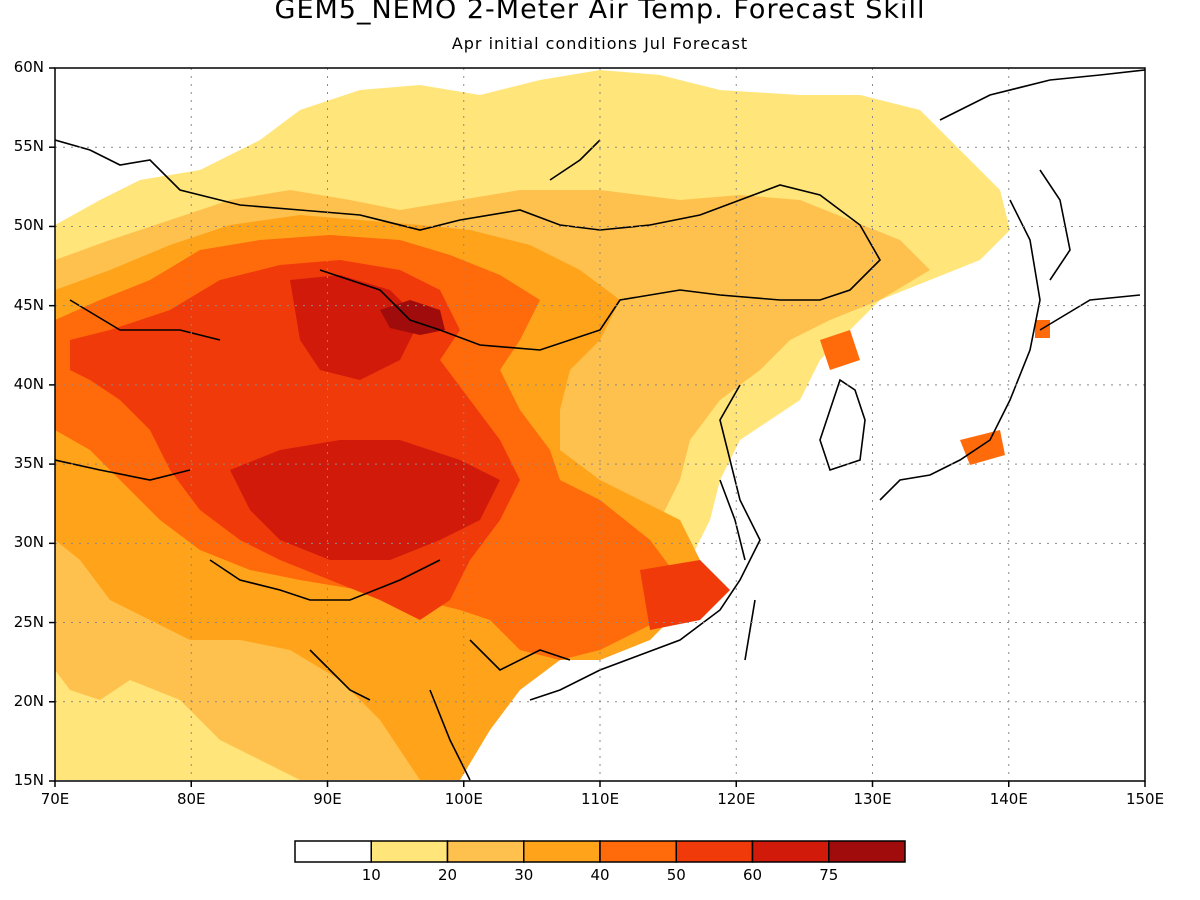  What do you see at coordinates (28, 700) in the screenshot?
I see `lat-tick-label: 20N` at bounding box center [28, 700].